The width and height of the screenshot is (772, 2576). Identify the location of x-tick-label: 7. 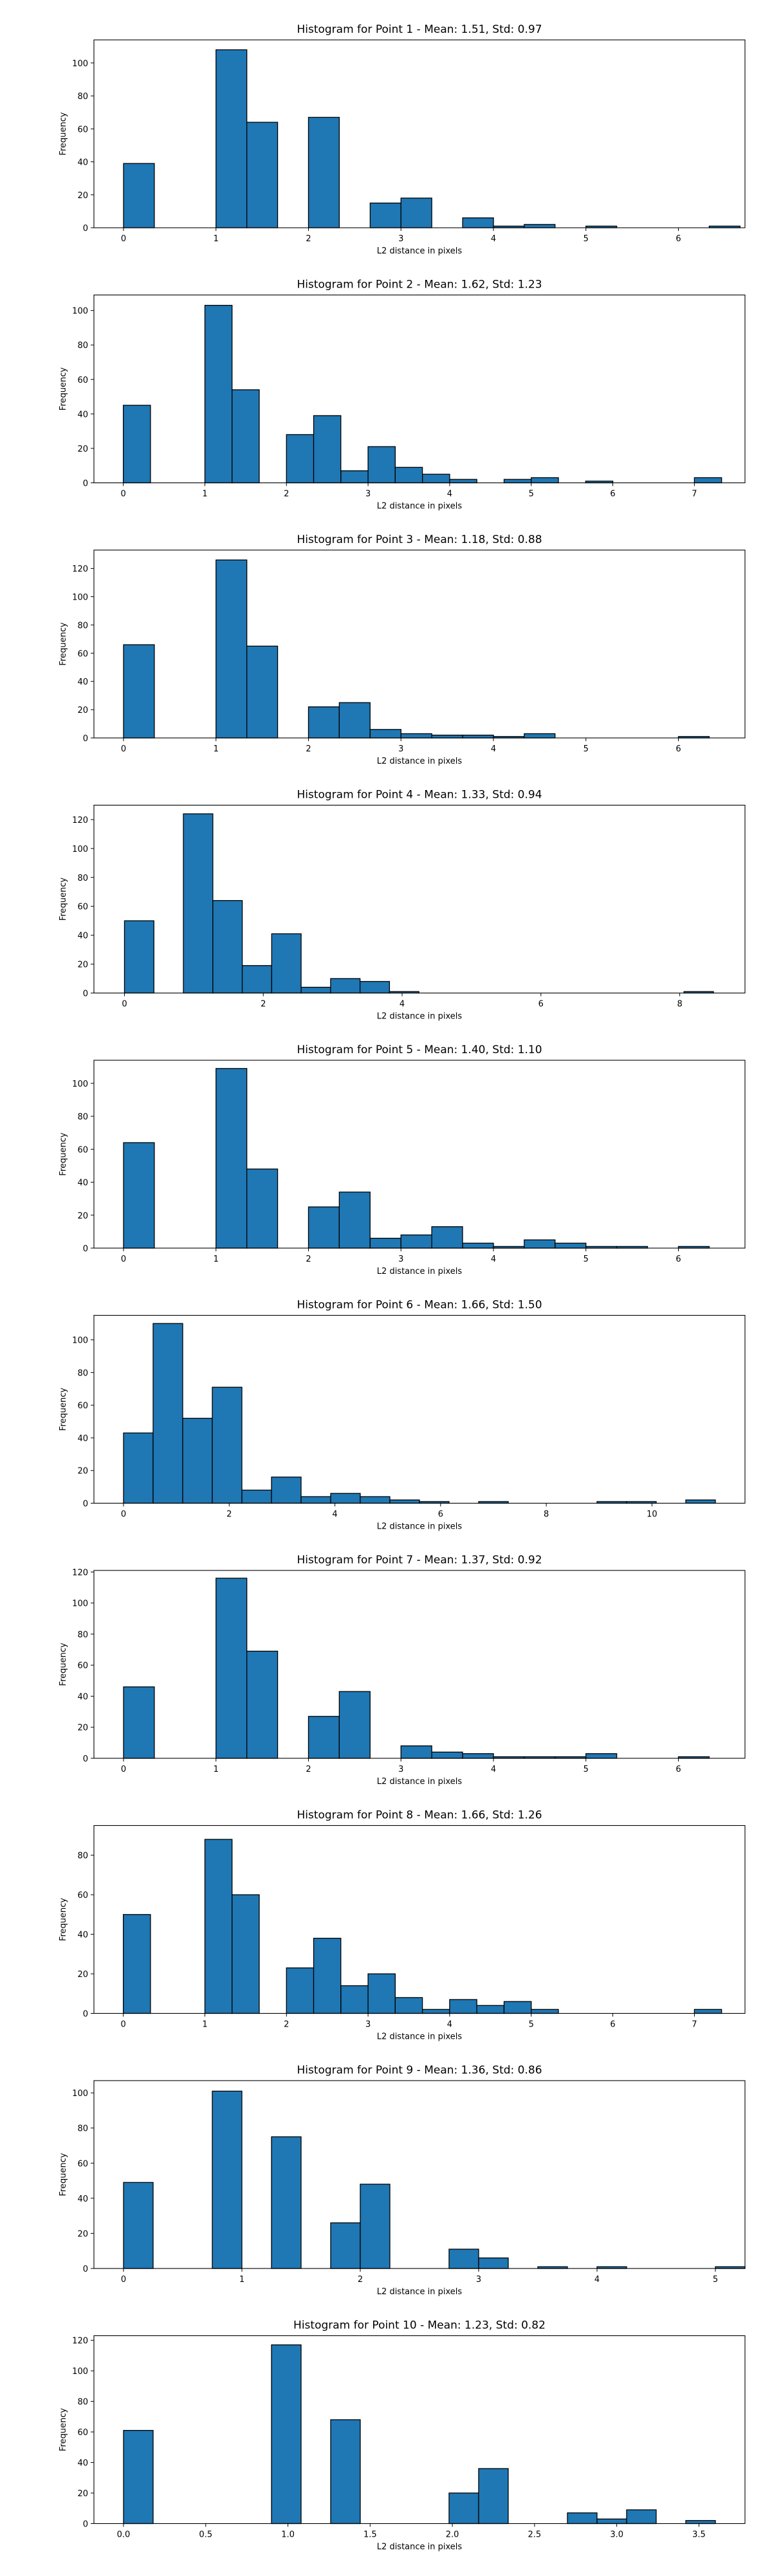
(694, 2025).